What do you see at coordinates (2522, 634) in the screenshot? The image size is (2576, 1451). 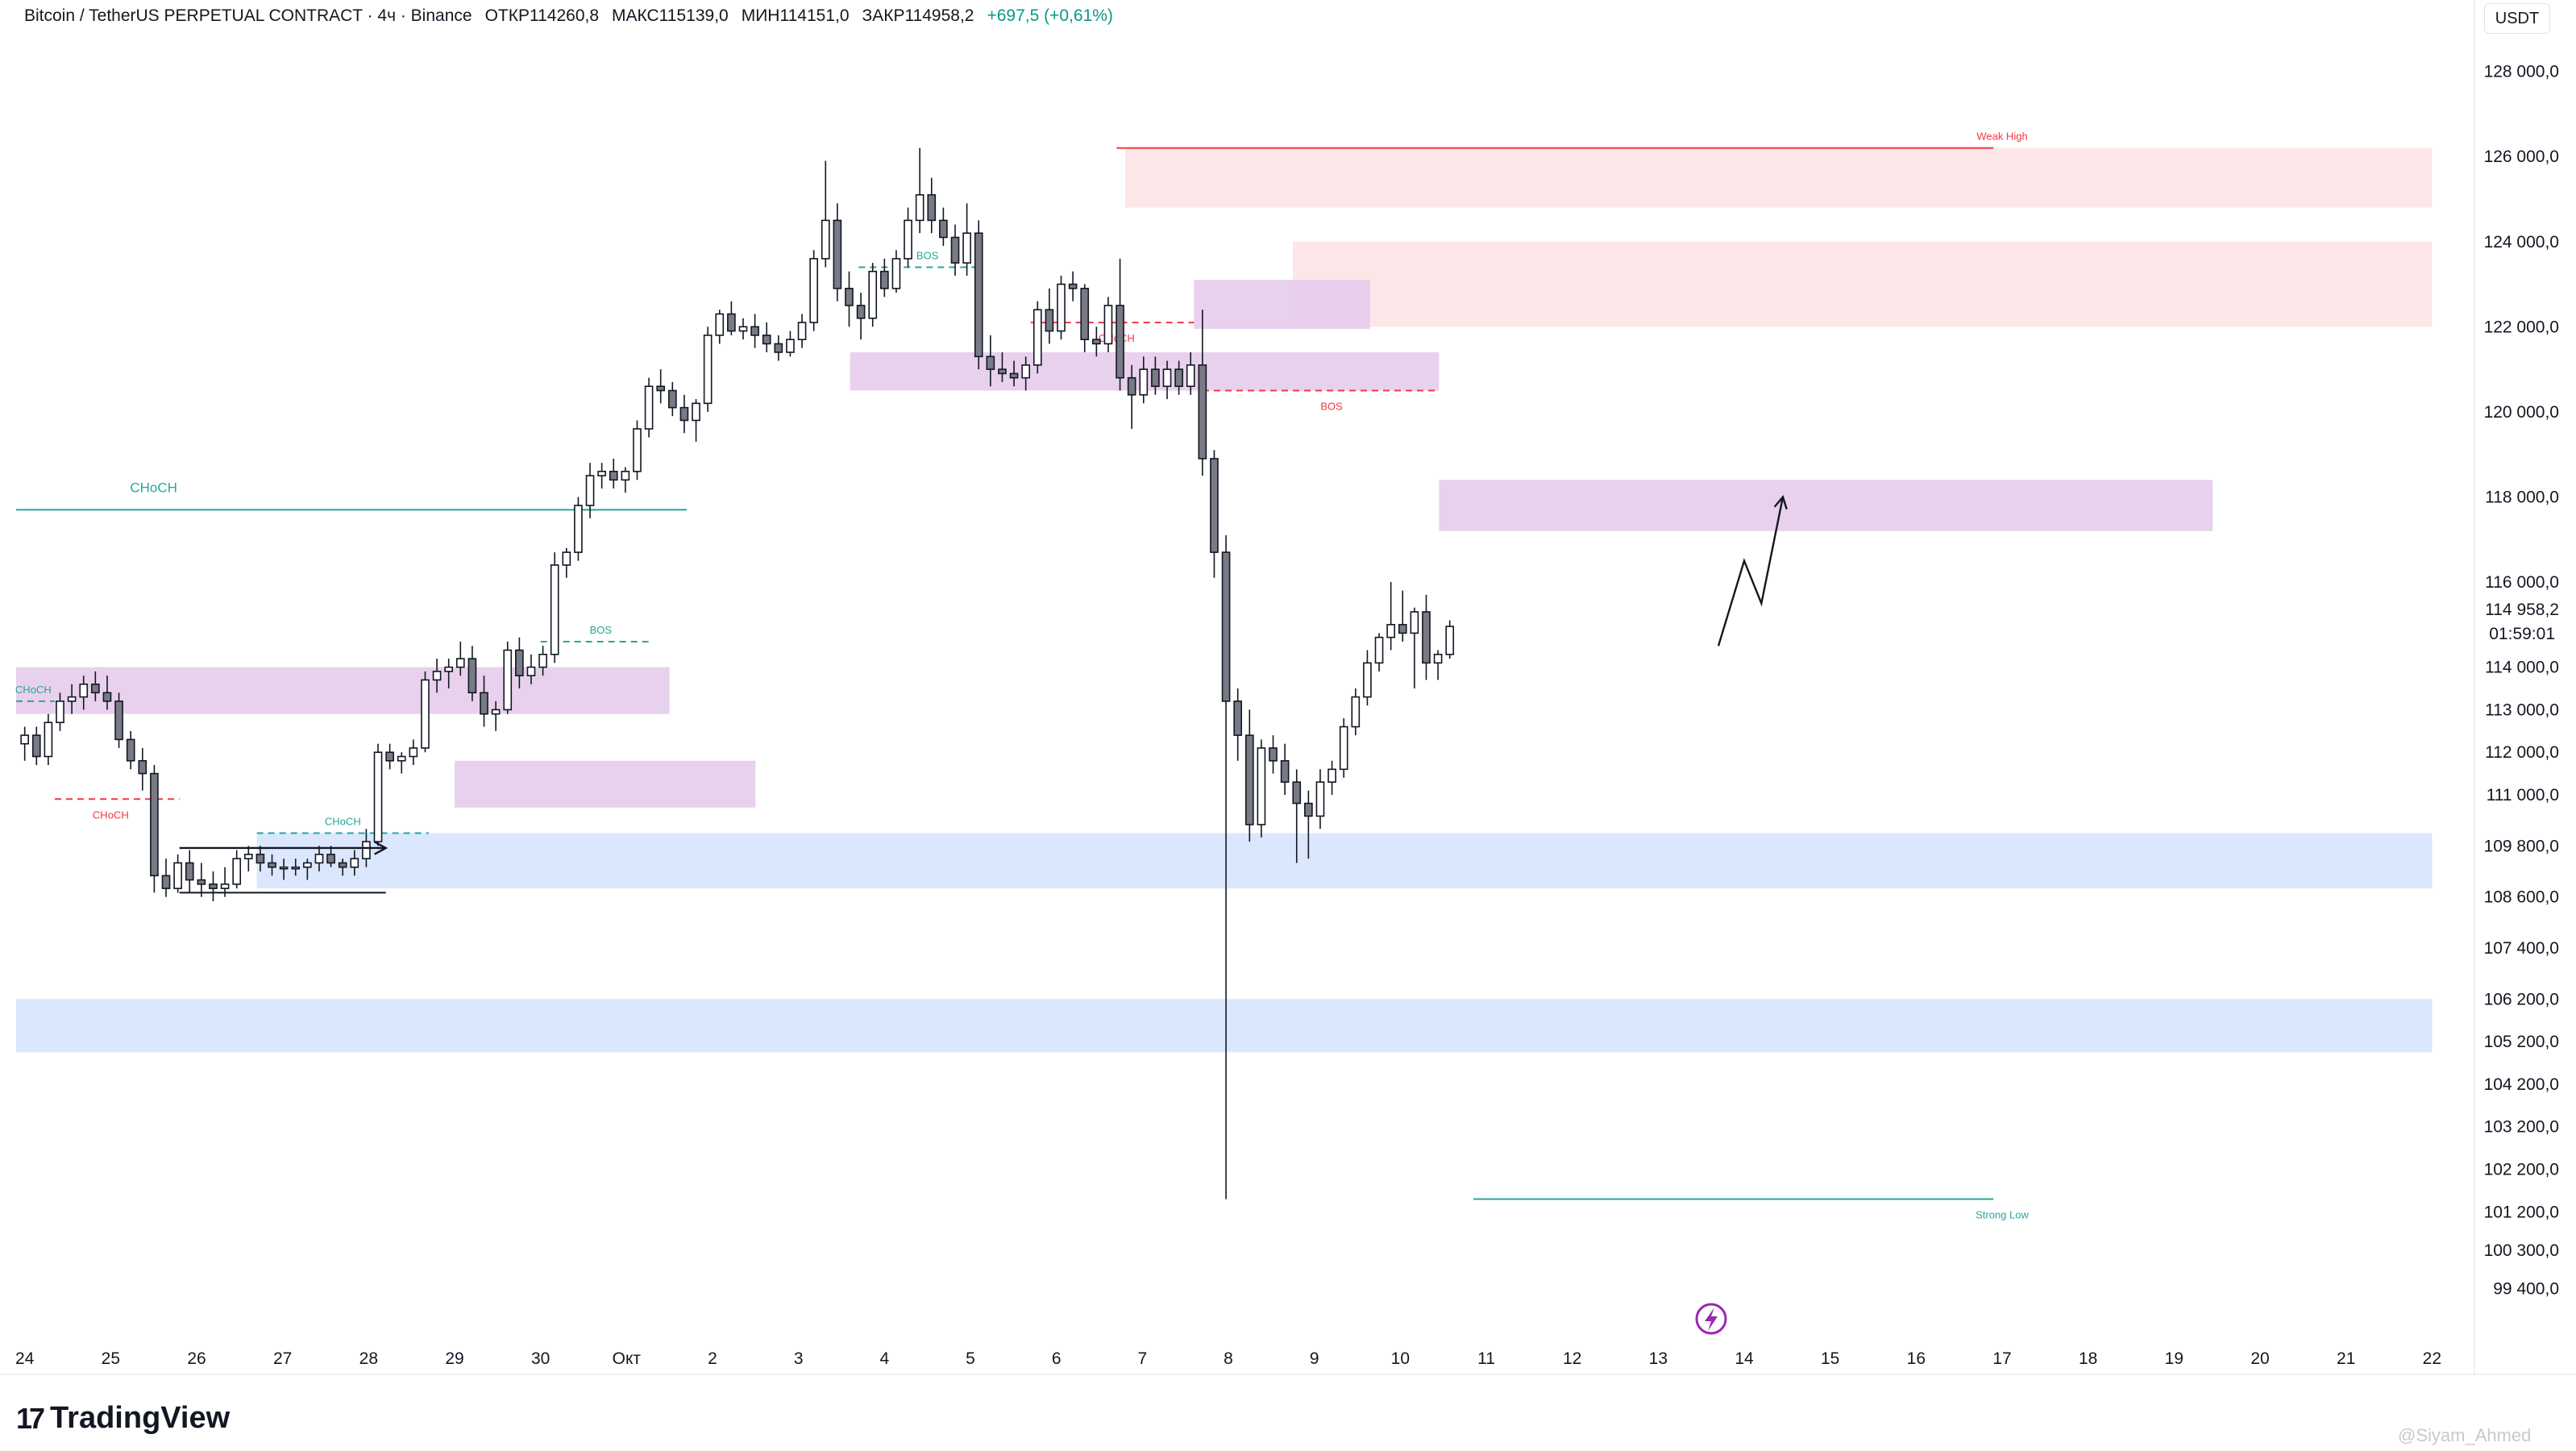 I see `countdown-label: 01:59:01` at bounding box center [2522, 634].